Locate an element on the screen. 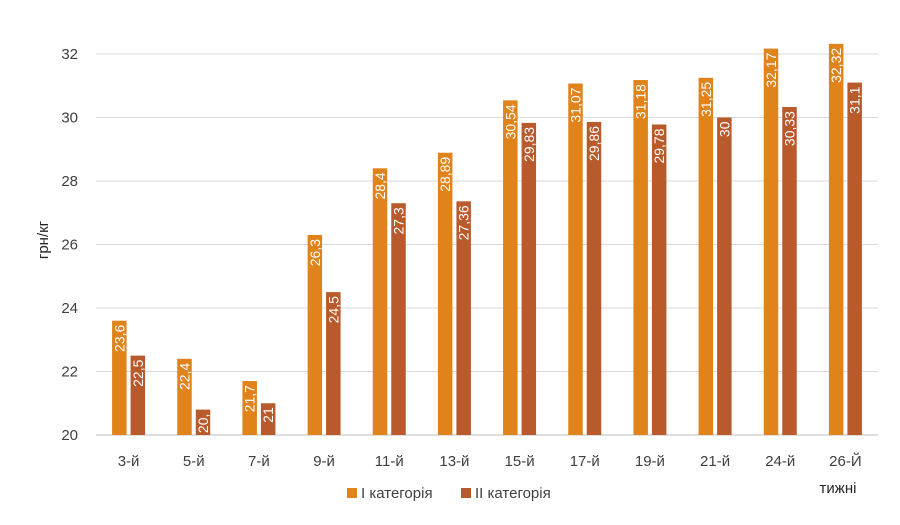 This screenshot has height=525, width=900. y-tick-label: 22 is located at coordinates (69, 372).